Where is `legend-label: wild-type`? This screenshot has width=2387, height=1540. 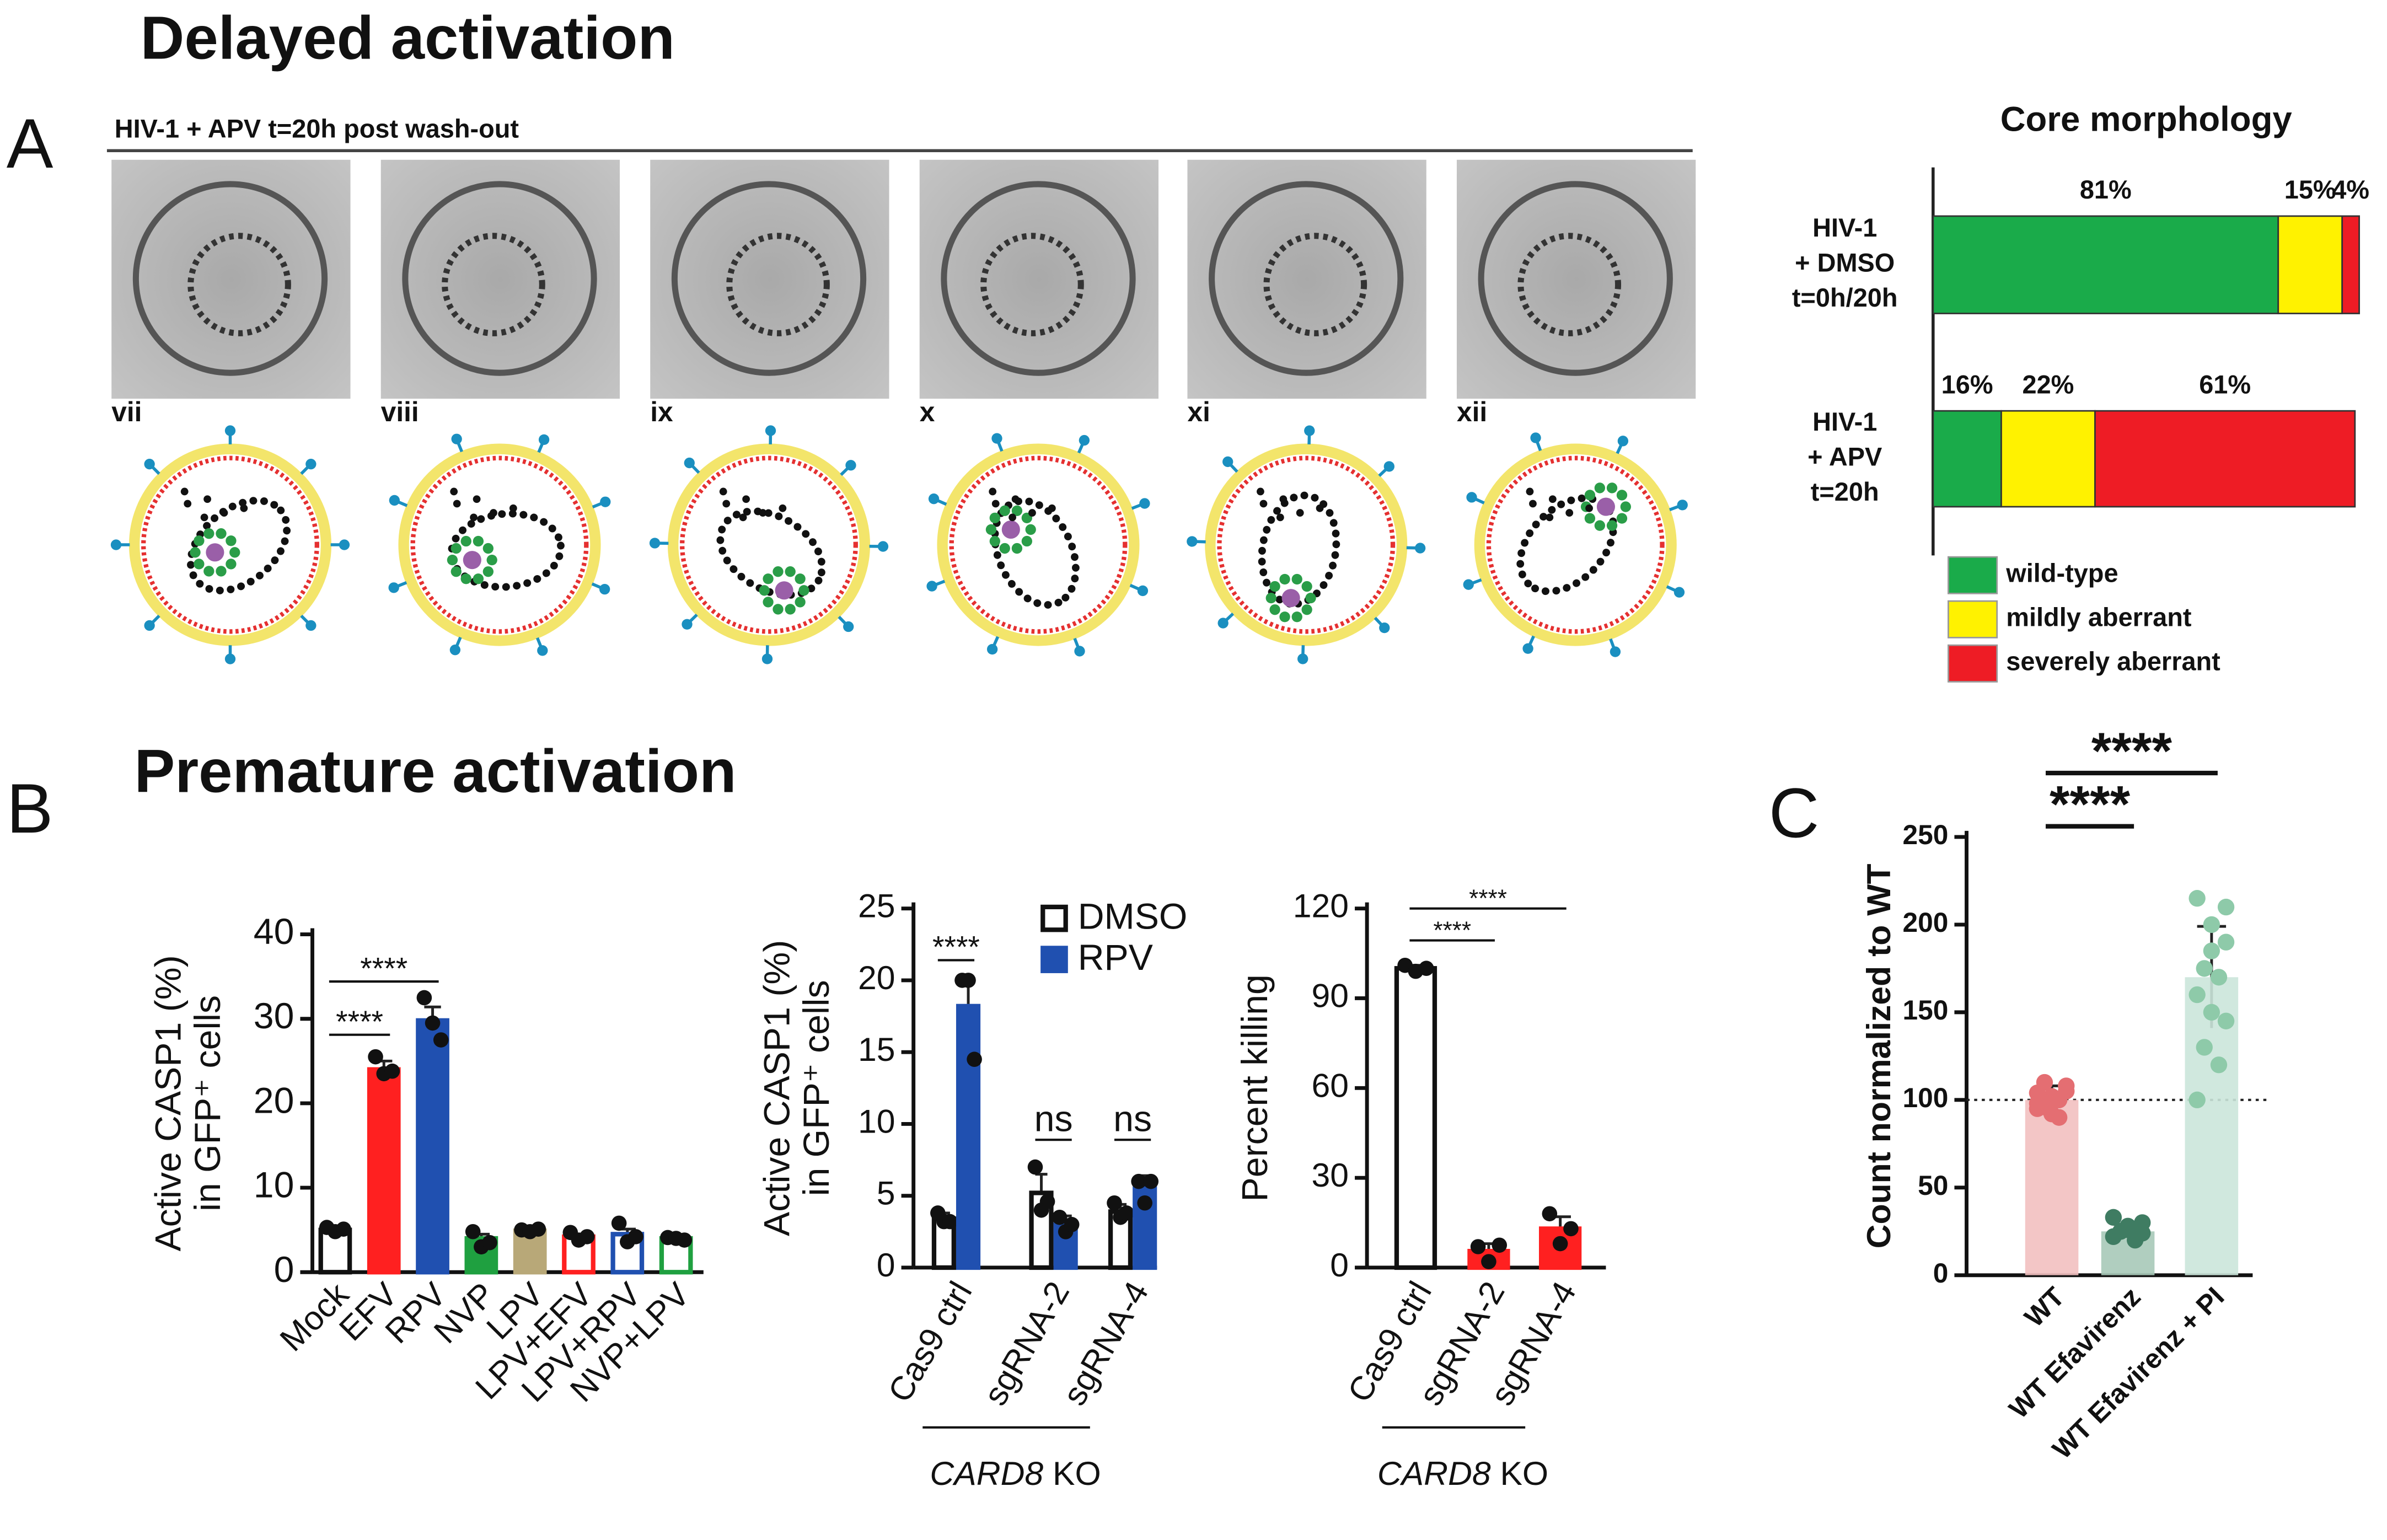 legend-label: wild-type is located at coordinates (2062, 573).